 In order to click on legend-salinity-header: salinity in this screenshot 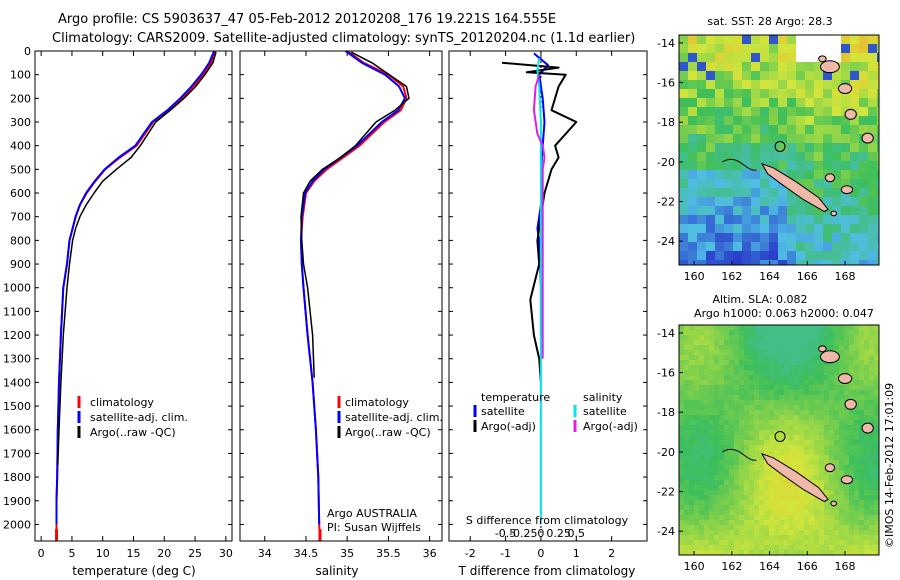, I will do `click(603, 397)`.